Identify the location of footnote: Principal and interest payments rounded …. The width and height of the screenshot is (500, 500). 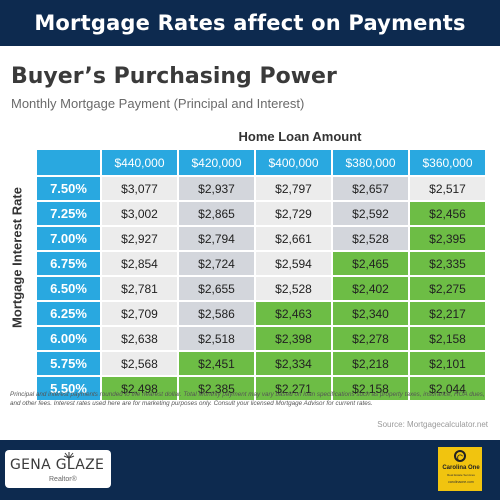
(247, 399).